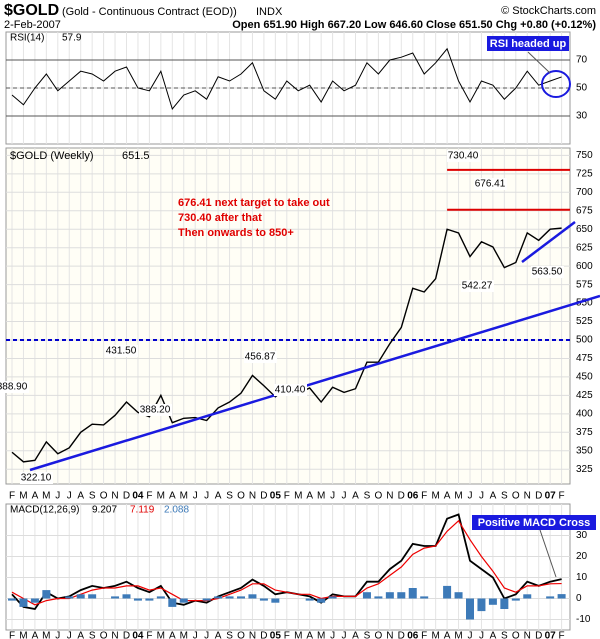 This screenshot has height=639, width=600. What do you see at coordinates (236, 233) in the screenshot?
I see `note: Then onwards to 850+` at bounding box center [236, 233].